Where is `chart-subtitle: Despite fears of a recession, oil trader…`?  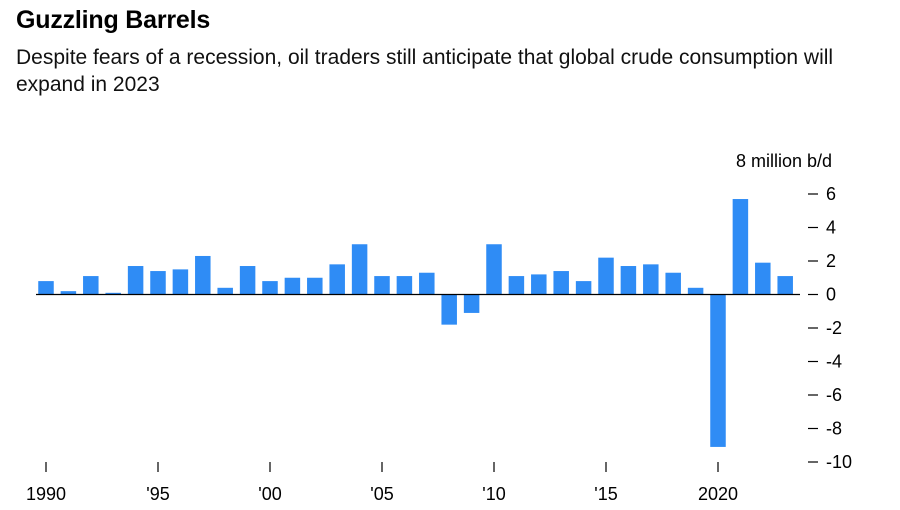 chart-subtitle: Despite fears of a recession, oil trader… is located at coordinates (425, 71).